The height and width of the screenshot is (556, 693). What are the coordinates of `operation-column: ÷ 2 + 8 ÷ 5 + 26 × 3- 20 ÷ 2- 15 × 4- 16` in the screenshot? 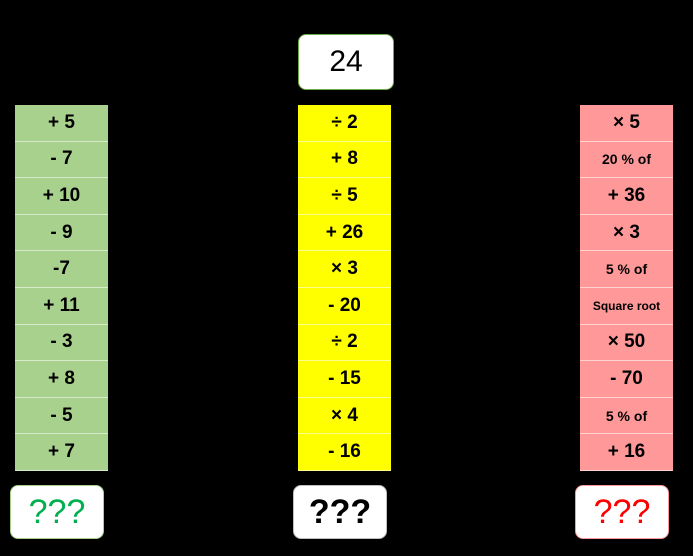 It's located at (344, 288).